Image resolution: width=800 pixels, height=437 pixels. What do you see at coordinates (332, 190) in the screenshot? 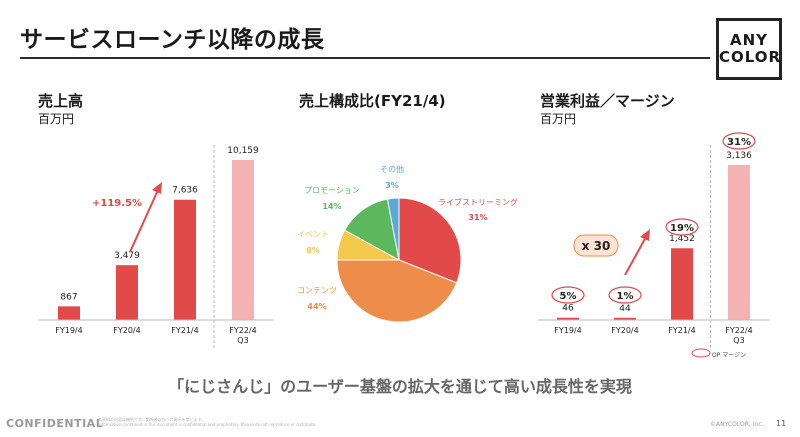
I see `pie-slice-name: プロモーション` at bounding box center [332, 190].